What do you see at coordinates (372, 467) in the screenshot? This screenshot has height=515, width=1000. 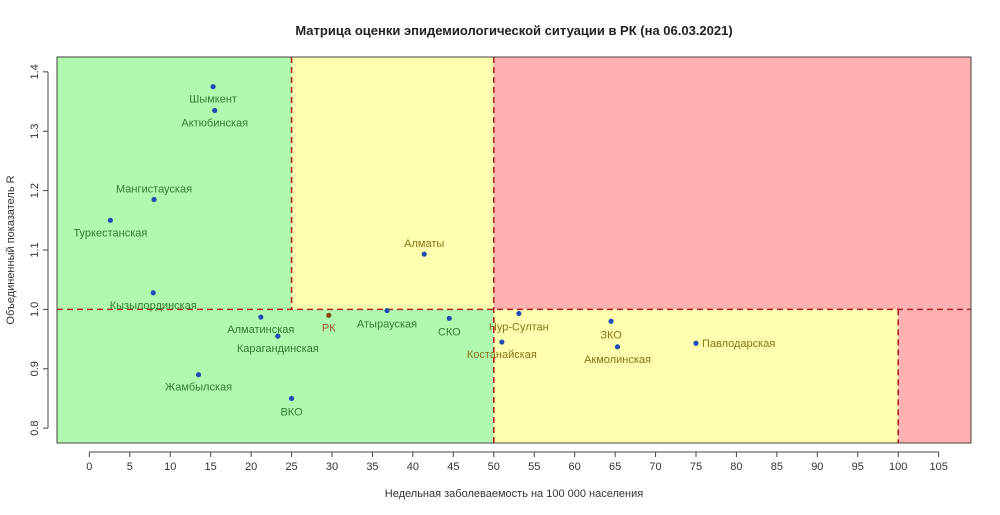 I see `x-tick-label: 35` at bounding box center [372, 467].